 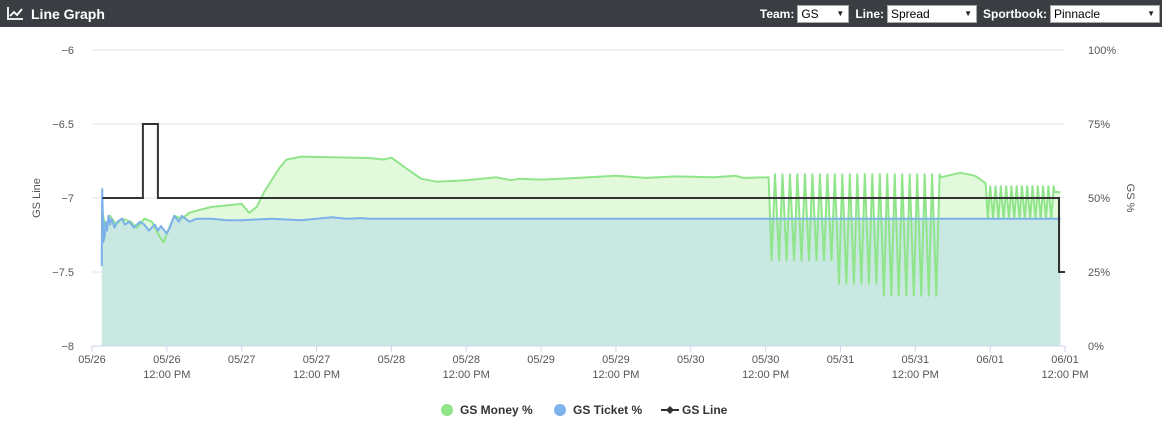 I want to click on y-axis-right-title: GS %, so click(x=1130, y=198).